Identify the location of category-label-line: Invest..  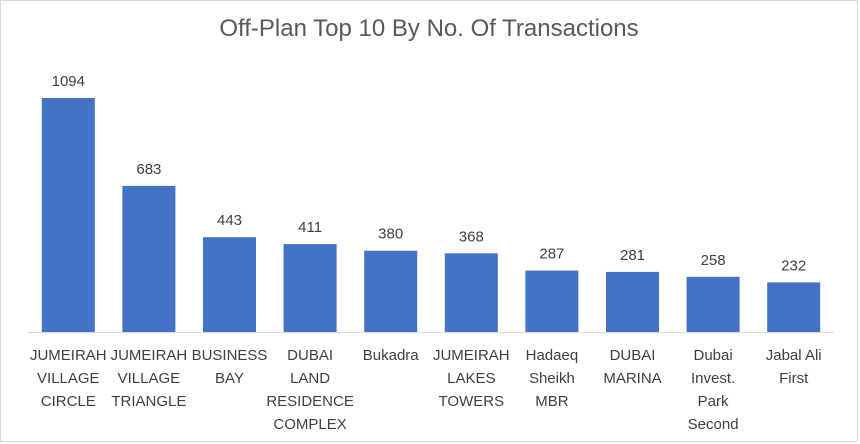
(713, 378).